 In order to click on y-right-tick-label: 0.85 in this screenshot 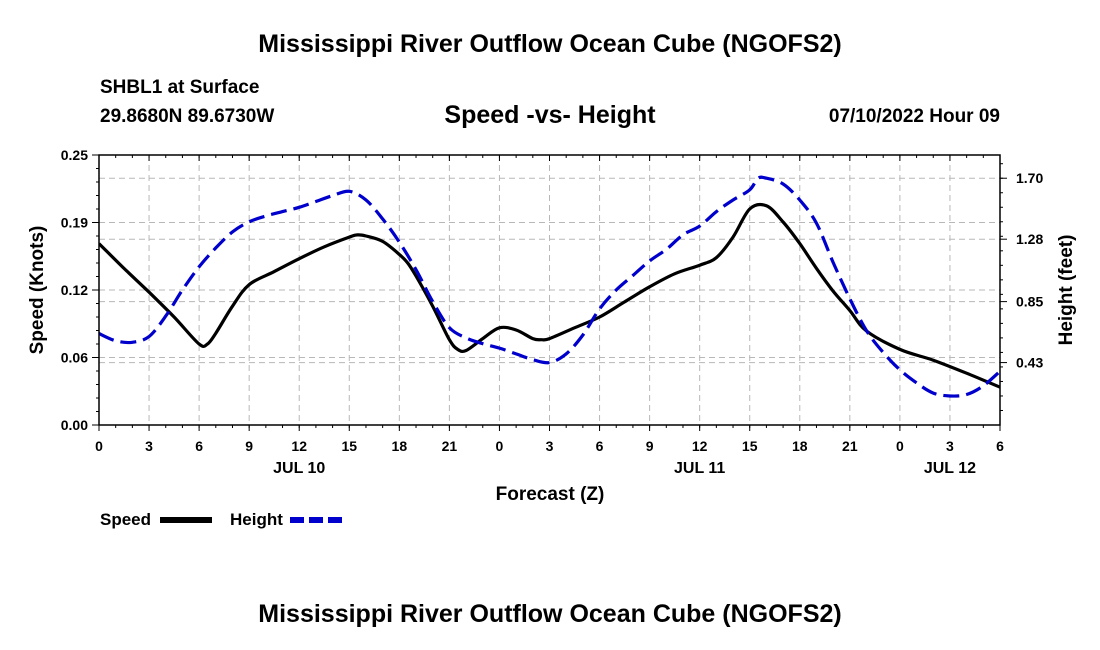, I will do `click(1029, 302)`.